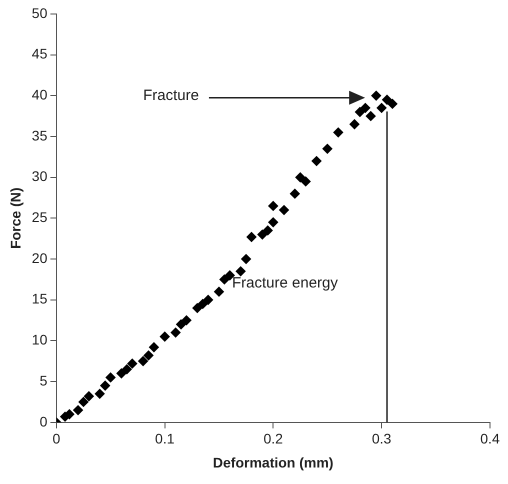 This screenshot has height=484, width=508. Describe the element at coordinates (273, 438) in the screenshot. I see `x-tick-label: 0.2` at that location.